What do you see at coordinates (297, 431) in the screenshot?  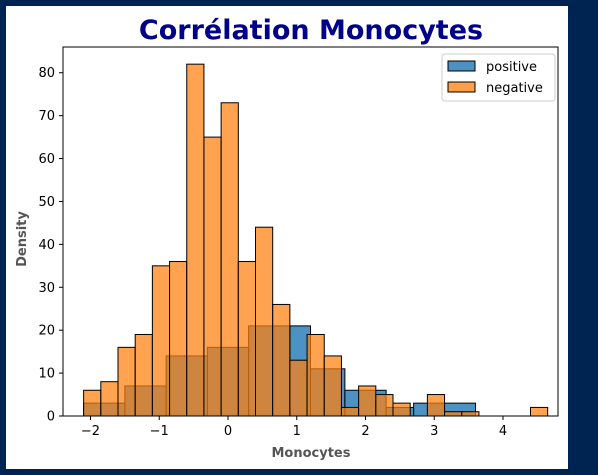 I see `x-tick-label: 1` at bounding box center [297, 431].